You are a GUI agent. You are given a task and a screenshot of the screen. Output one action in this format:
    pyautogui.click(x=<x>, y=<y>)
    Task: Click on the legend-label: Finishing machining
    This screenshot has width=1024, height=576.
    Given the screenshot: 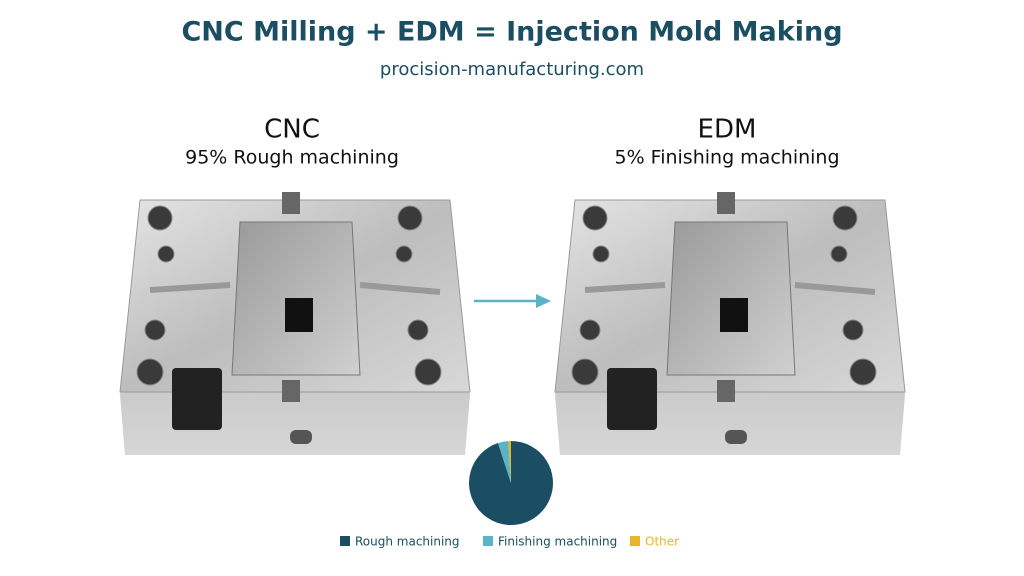 What is the action you would take?
    pyautogui.click(x=557, y=542)
    